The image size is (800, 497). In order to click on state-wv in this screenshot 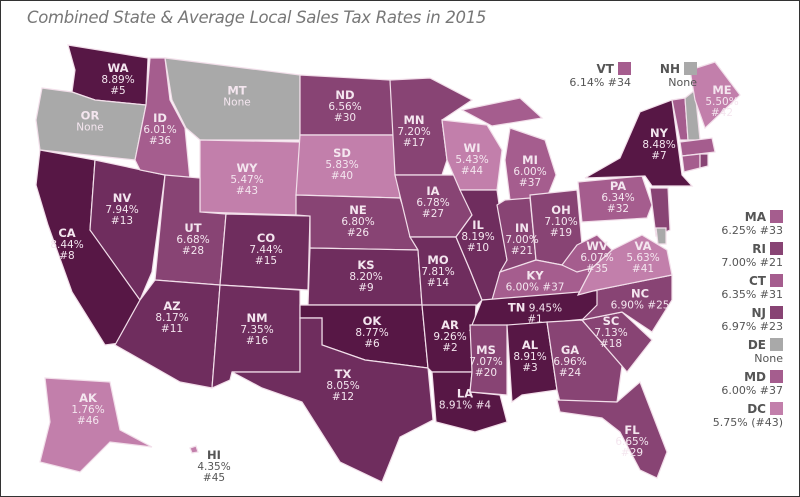, I will do `click(587, 253)`.